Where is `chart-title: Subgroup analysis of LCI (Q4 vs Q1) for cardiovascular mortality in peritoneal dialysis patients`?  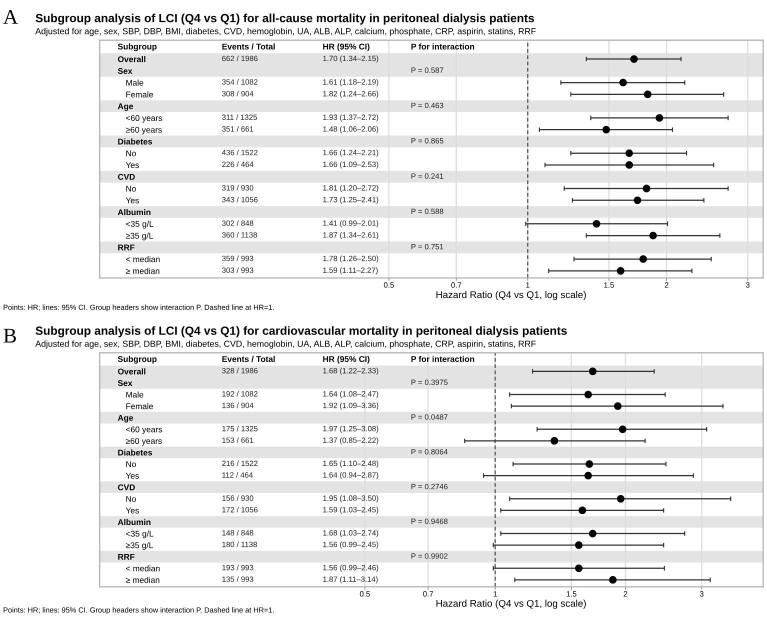
chart-title: Subgroup analysis of LCI (Q4 vs Q1) for cardiovascular mortality in peritoneal dialysis patients is located at coordinates (301, 332).